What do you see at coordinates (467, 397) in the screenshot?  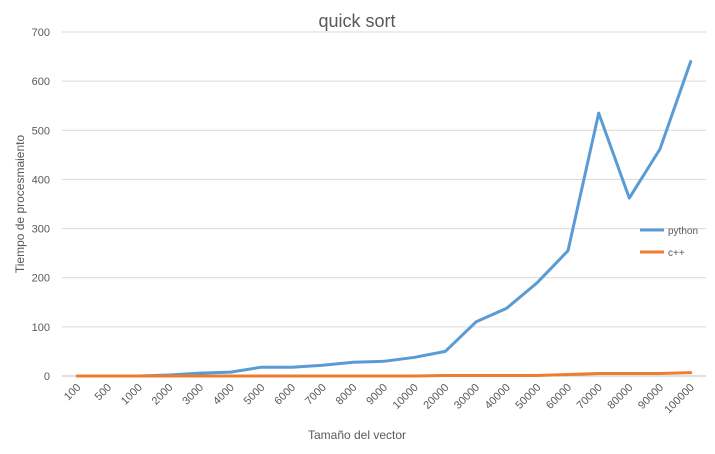 I see `x-tick-label: 30000` at bounding box center [467, 397].